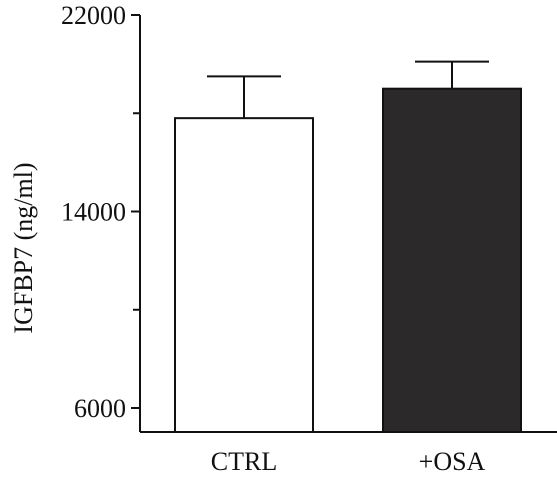 This screenshot has width=557, height=480. I want to click on y-tick-label: 22000, so click(93, 15).